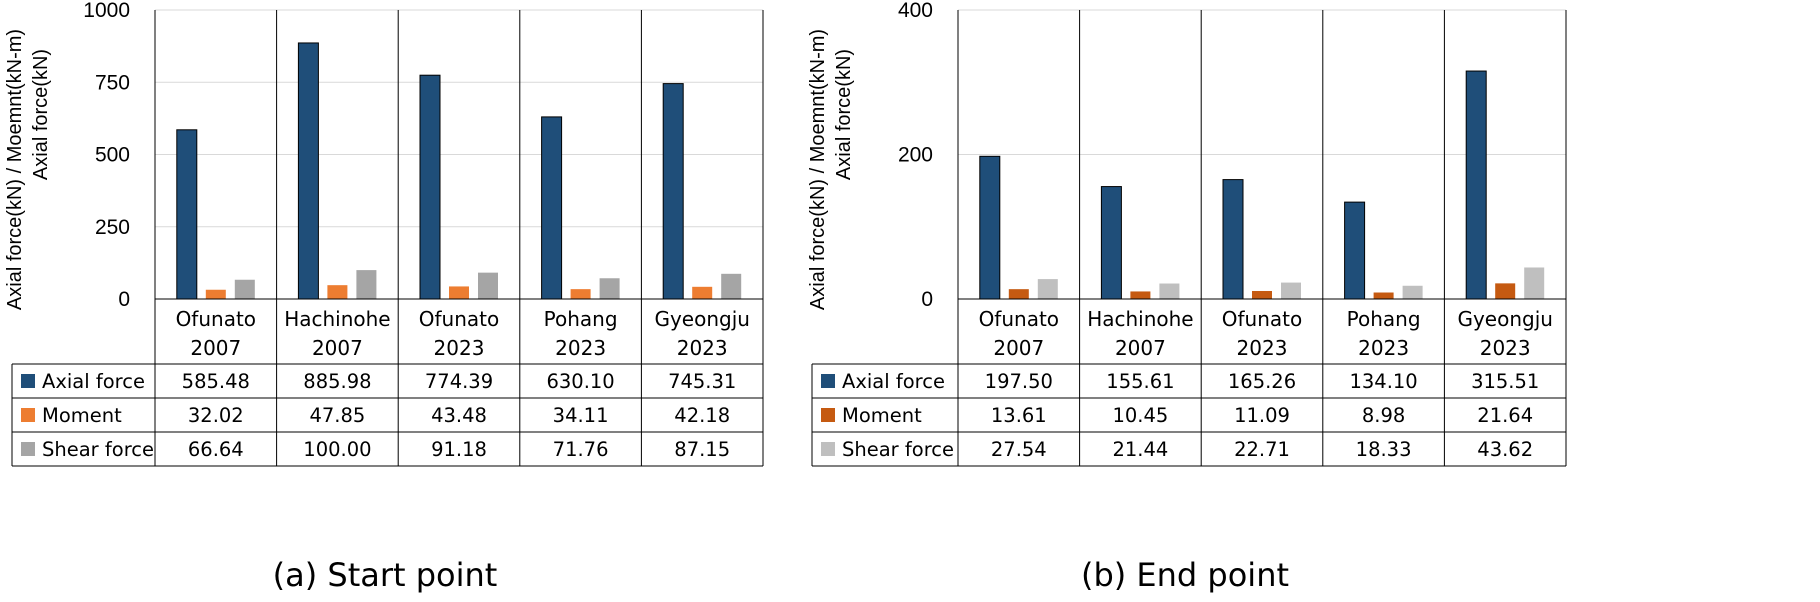 The height and width of the screenshot is (602, 1820). Describe the element at coordinates (216, 381) in the screenshot. I see `data-table-value: 585.48` at that location.